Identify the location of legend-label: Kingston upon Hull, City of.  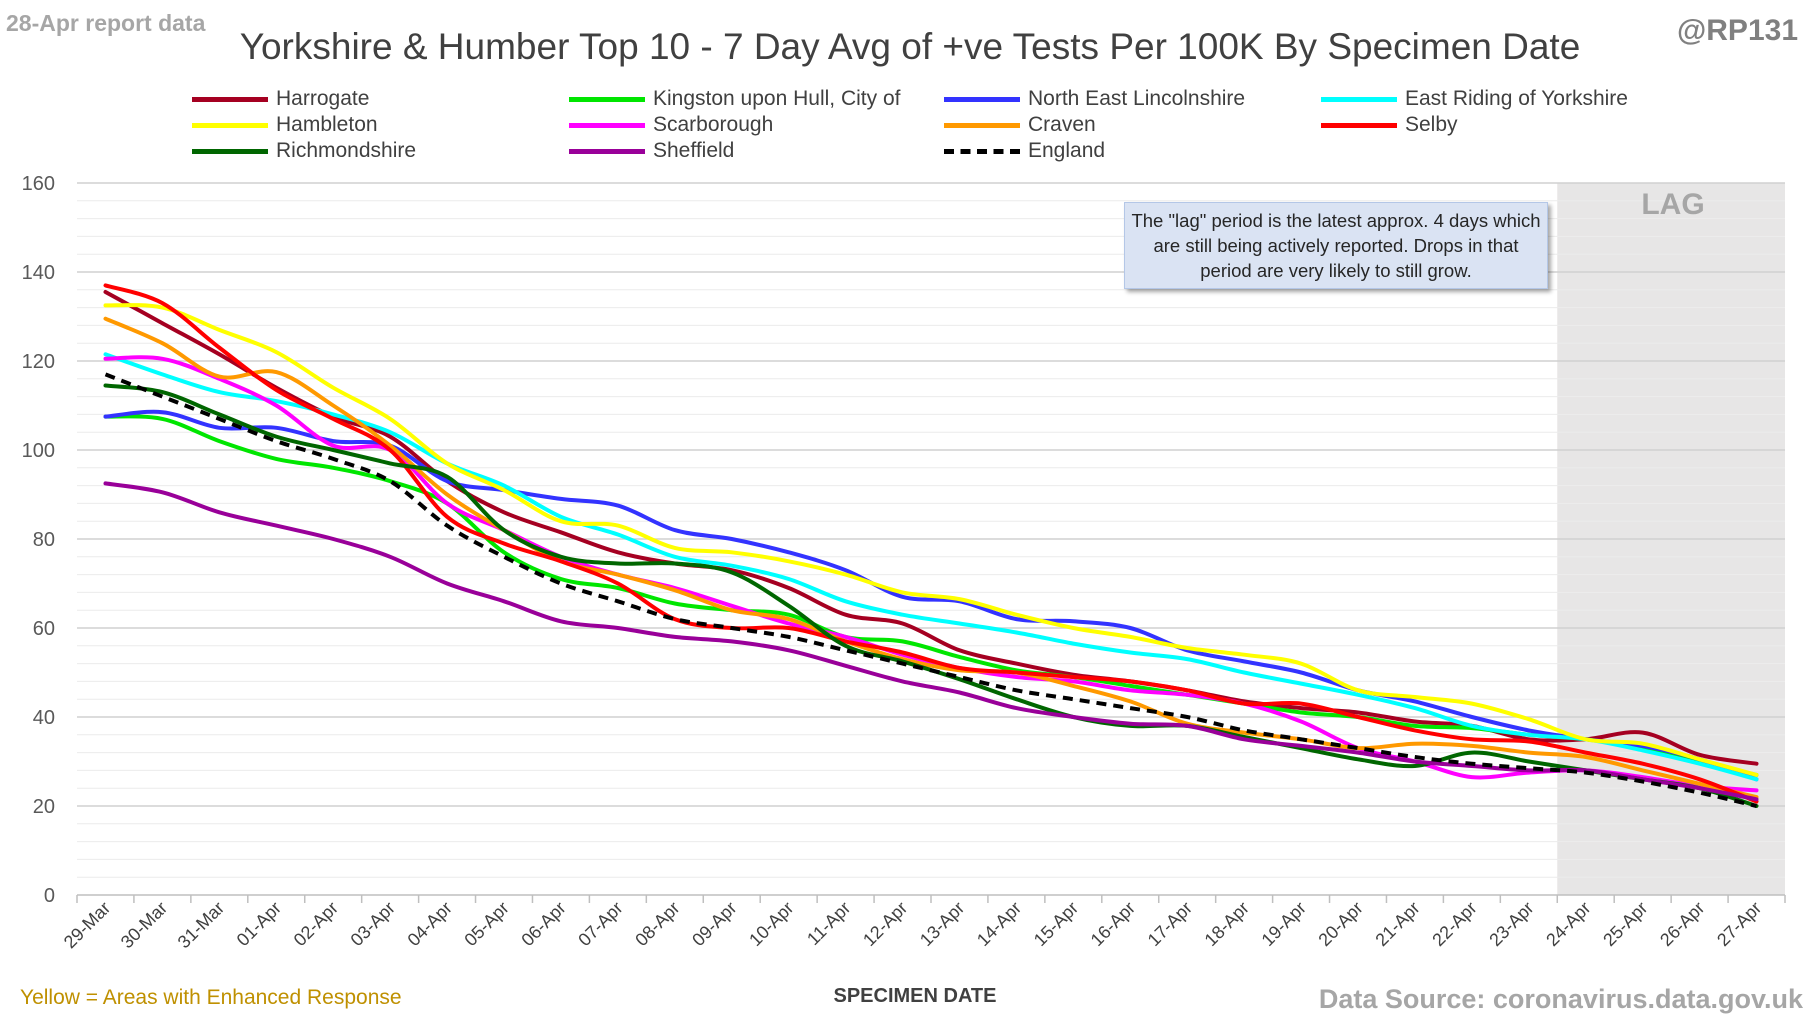
(777, 98).